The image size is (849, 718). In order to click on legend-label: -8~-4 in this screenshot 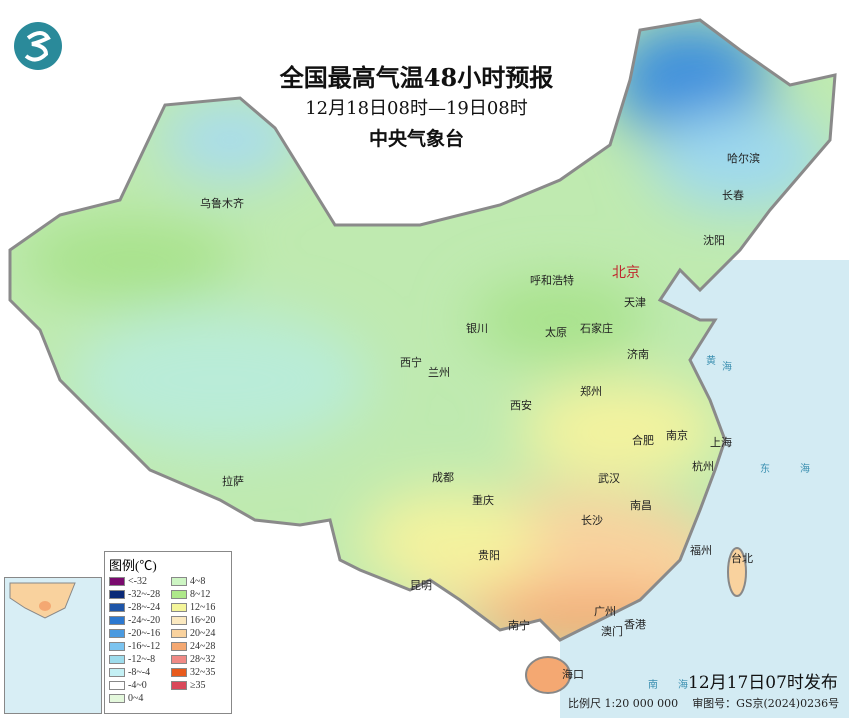, I will do `click(139, 672)`.